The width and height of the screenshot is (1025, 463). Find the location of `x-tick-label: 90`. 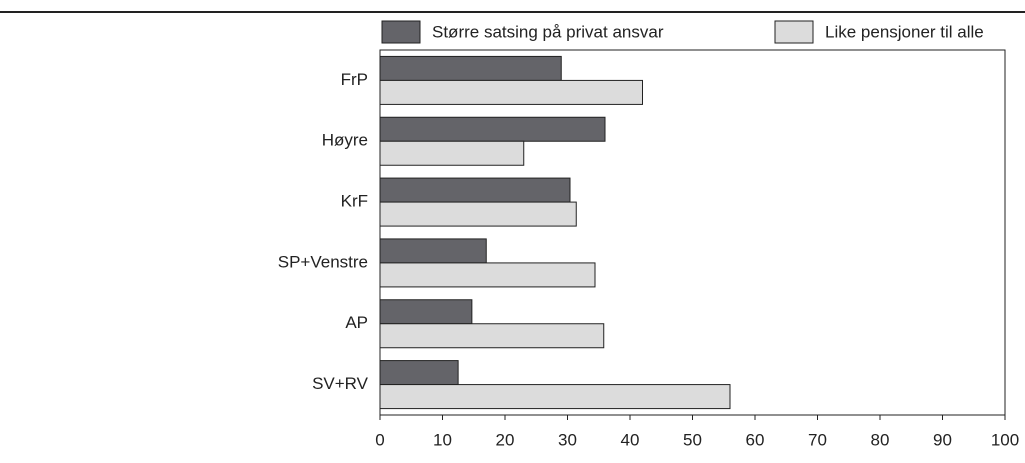

x-tick-label: 90 is located at coordinates (942, 439).